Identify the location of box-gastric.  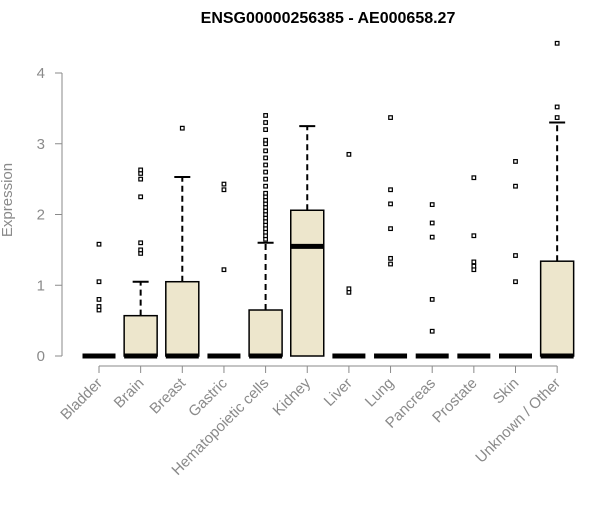
(224, 270).